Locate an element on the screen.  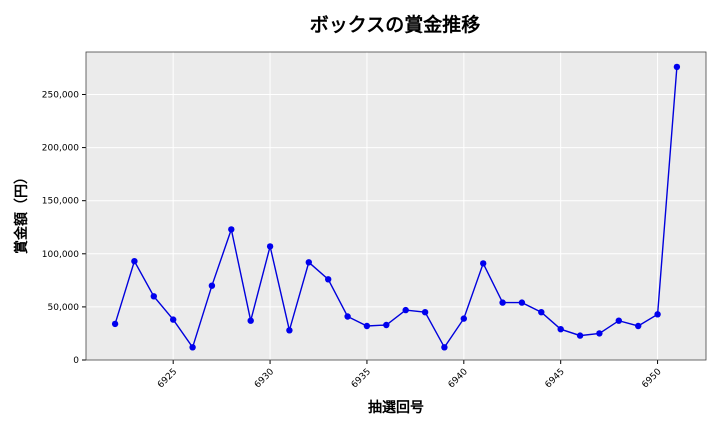
x-tick-label: 6945 is located at coordinates (555, 378).